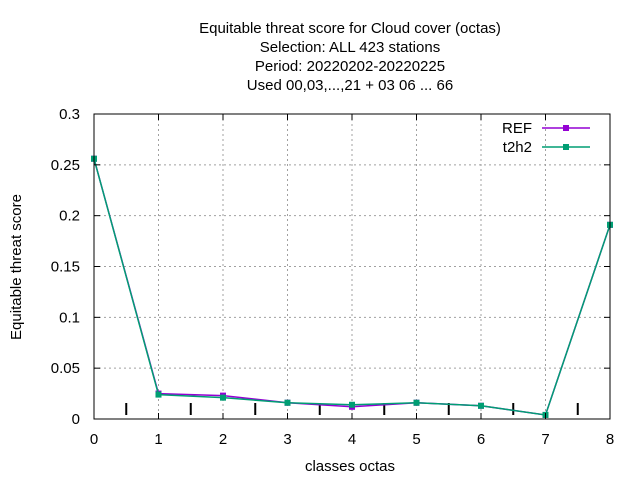 This screenshot has width=640, height=480. What do you see at coordinates (94, 439) in the screenshot?
I see `x-tick-label: 0` at bounding box center [94, 439].